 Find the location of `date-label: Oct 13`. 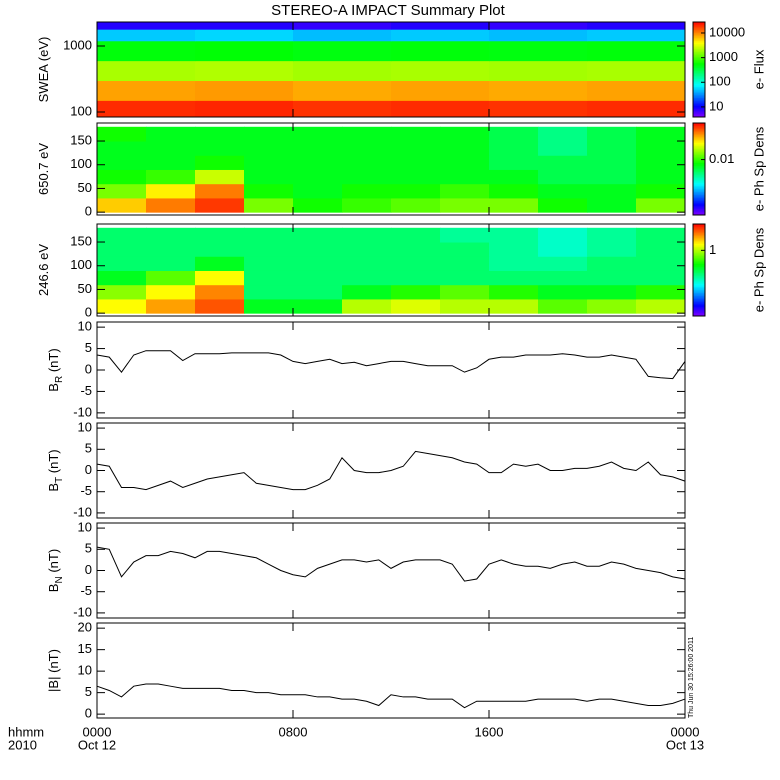

date-label: Oct 13 is located at coordinates (685, 744).